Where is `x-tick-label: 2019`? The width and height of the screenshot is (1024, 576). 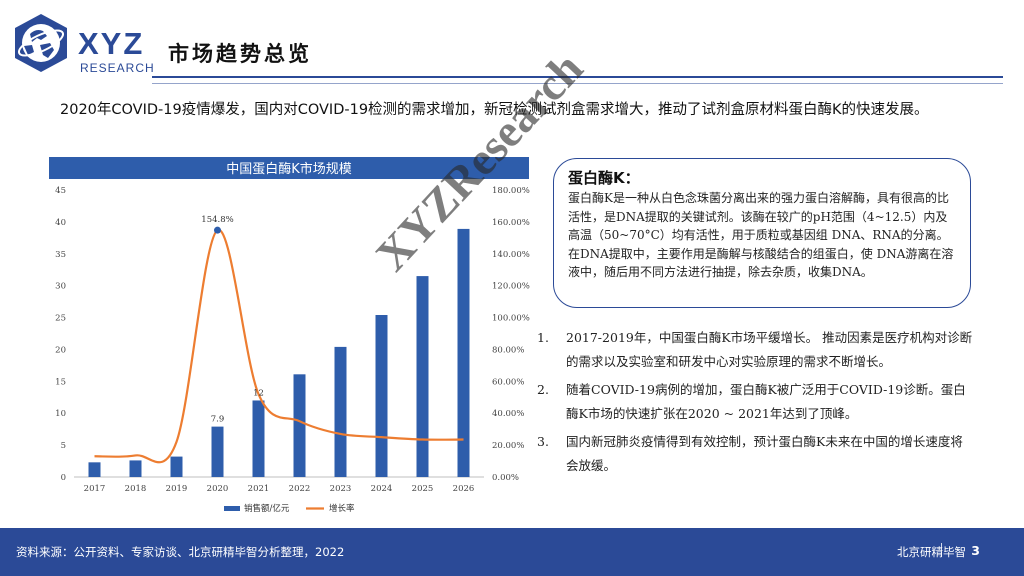 x-tick-label: 2019 is located at coordinates (177, 489).